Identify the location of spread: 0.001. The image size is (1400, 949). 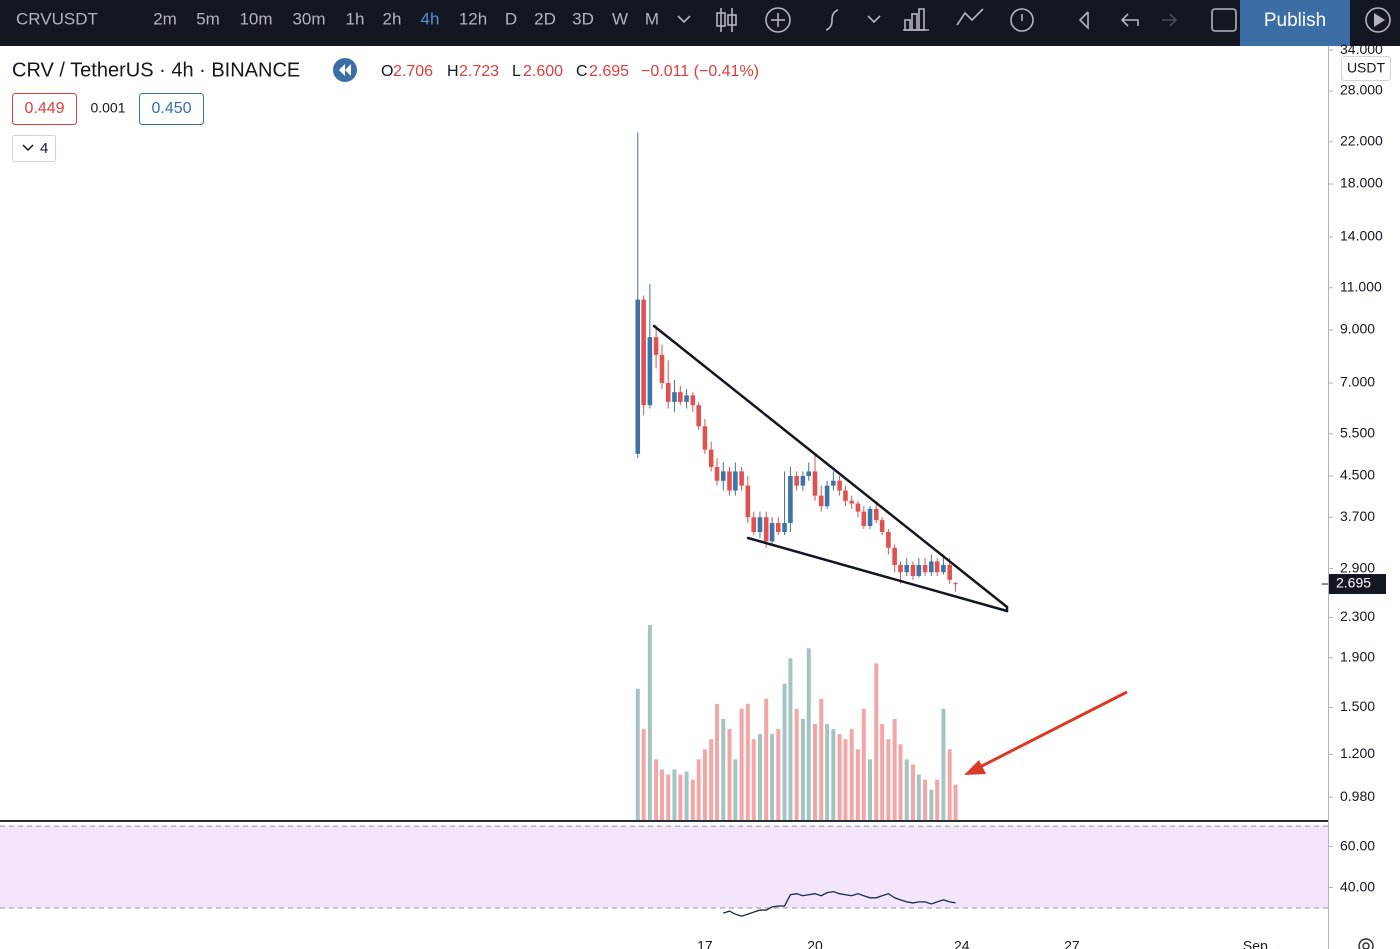
(107, 108).